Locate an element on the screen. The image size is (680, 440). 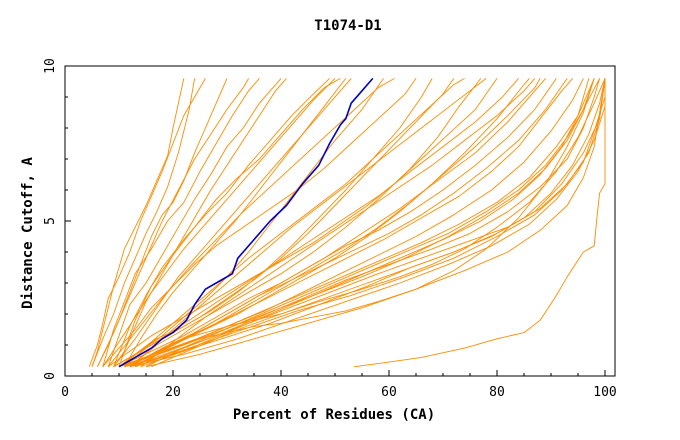
x-tick-label-80: 80 is located at coordinates (497, 392).